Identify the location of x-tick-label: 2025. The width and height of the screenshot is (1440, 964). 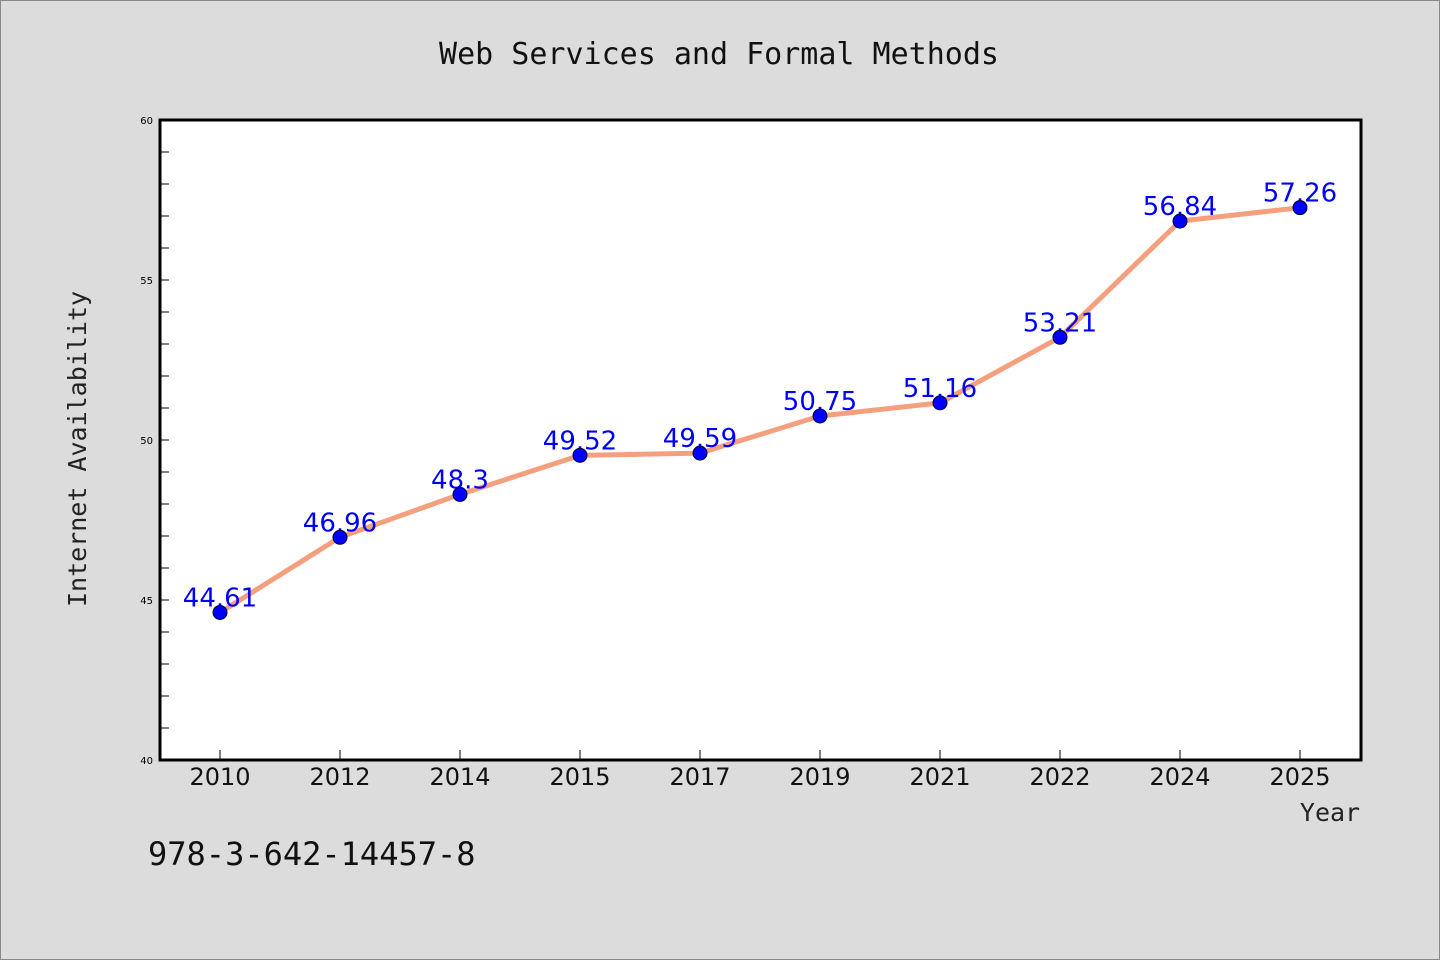
(1299, 777).